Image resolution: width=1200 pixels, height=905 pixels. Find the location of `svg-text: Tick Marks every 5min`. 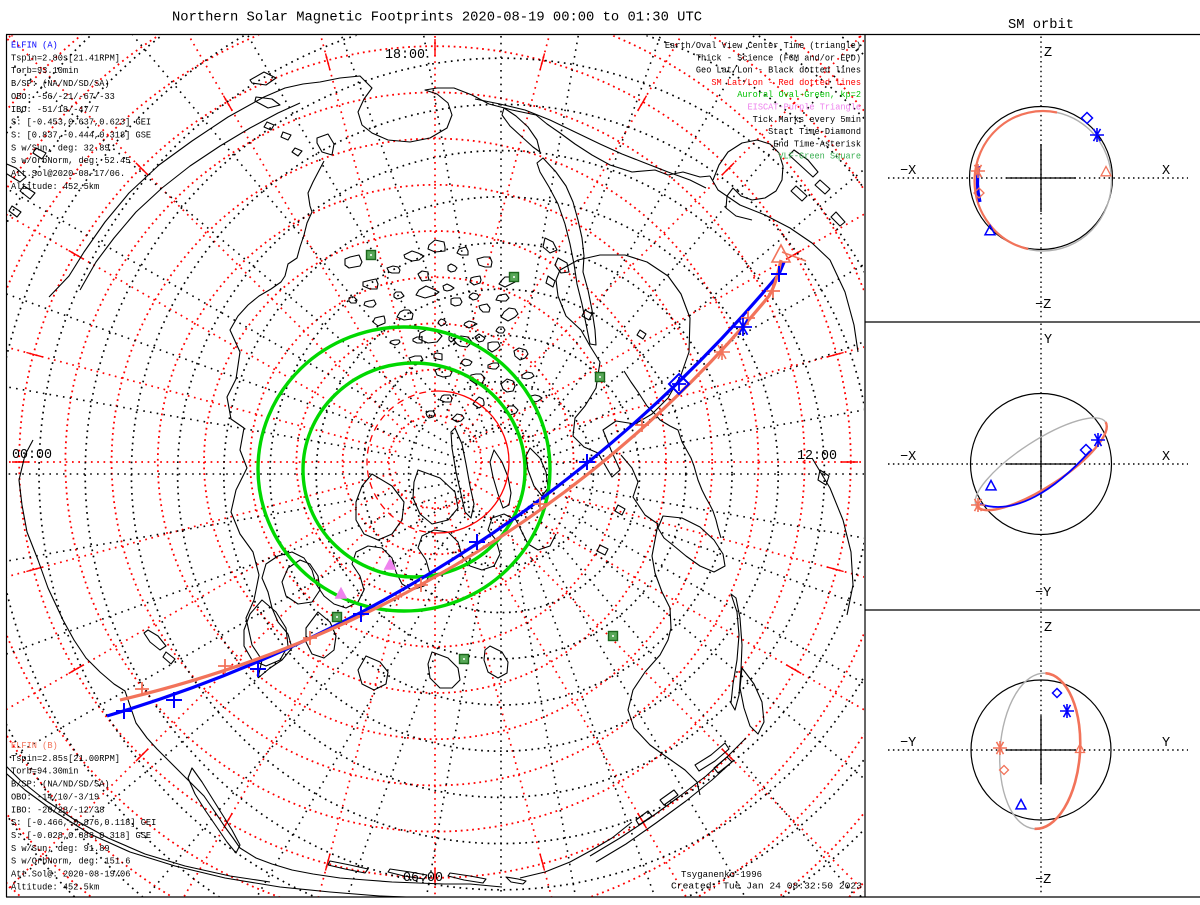

svg-text: Tick Marks every 5min is located at coordinates (807, 120).